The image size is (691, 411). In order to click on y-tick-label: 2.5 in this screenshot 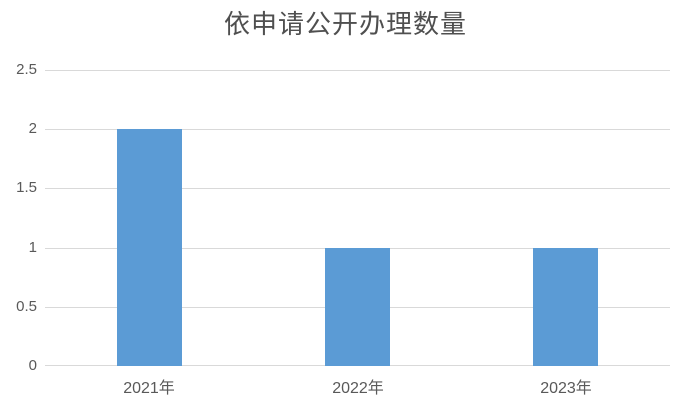, I will do `click(26, 69)`.